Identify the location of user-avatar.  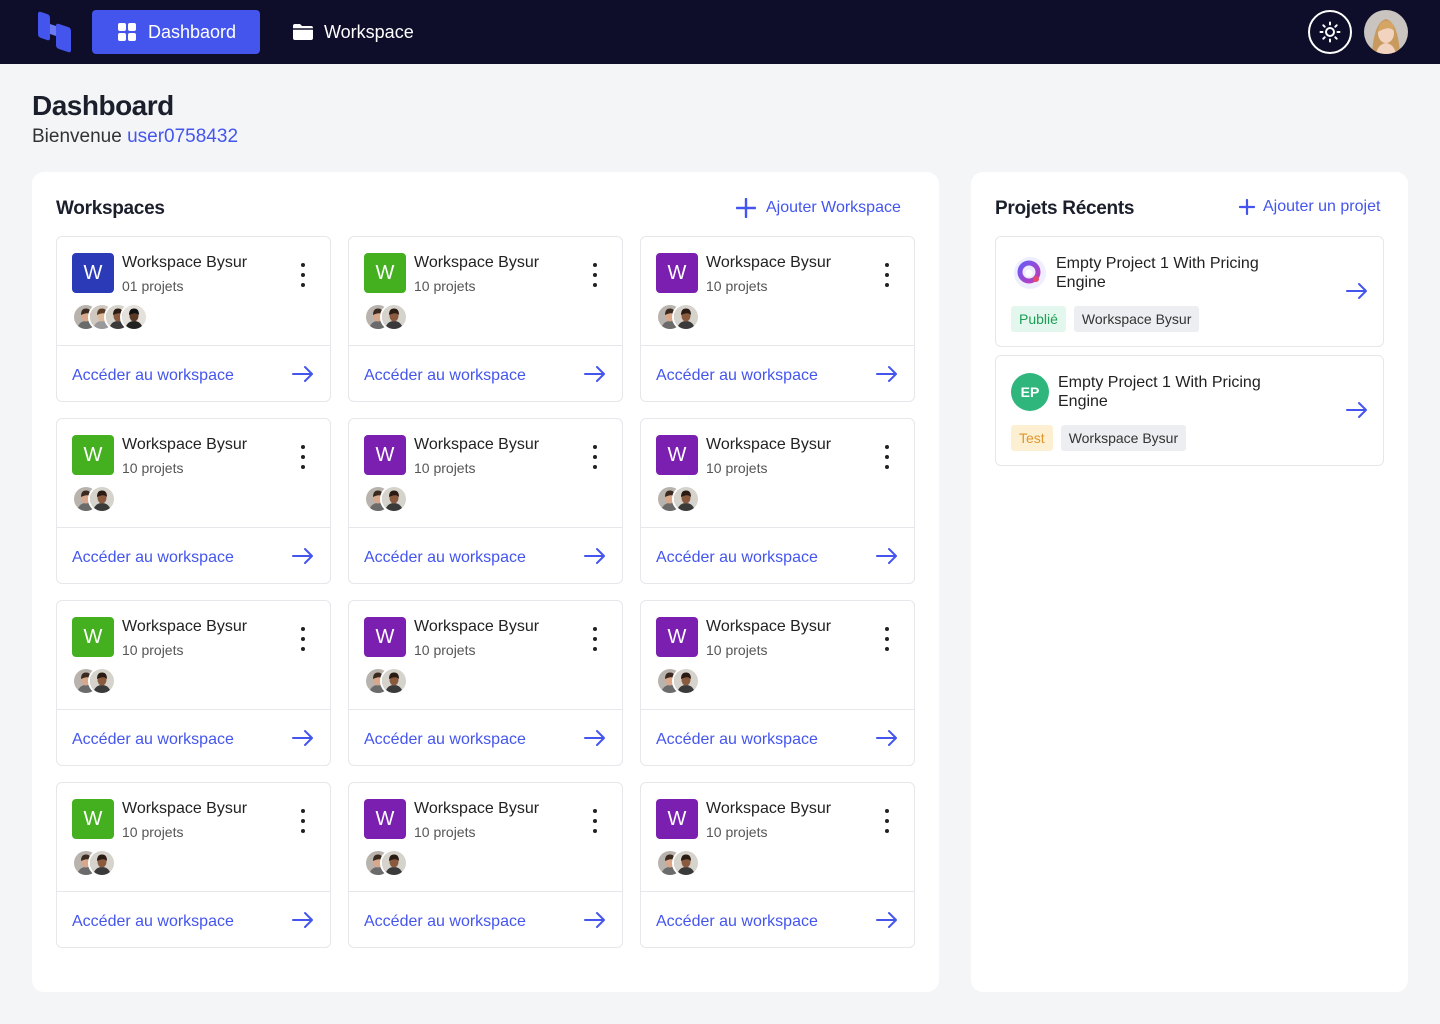
(1386, 32).